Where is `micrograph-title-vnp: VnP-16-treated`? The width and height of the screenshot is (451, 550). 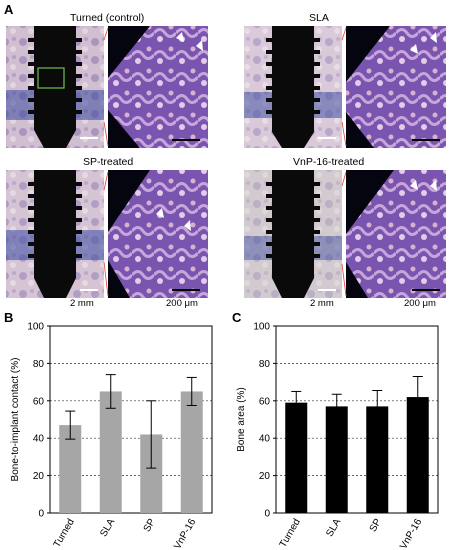
micrograph-title-vnp: VnP-16-treated is located at coordinates (329, 162).